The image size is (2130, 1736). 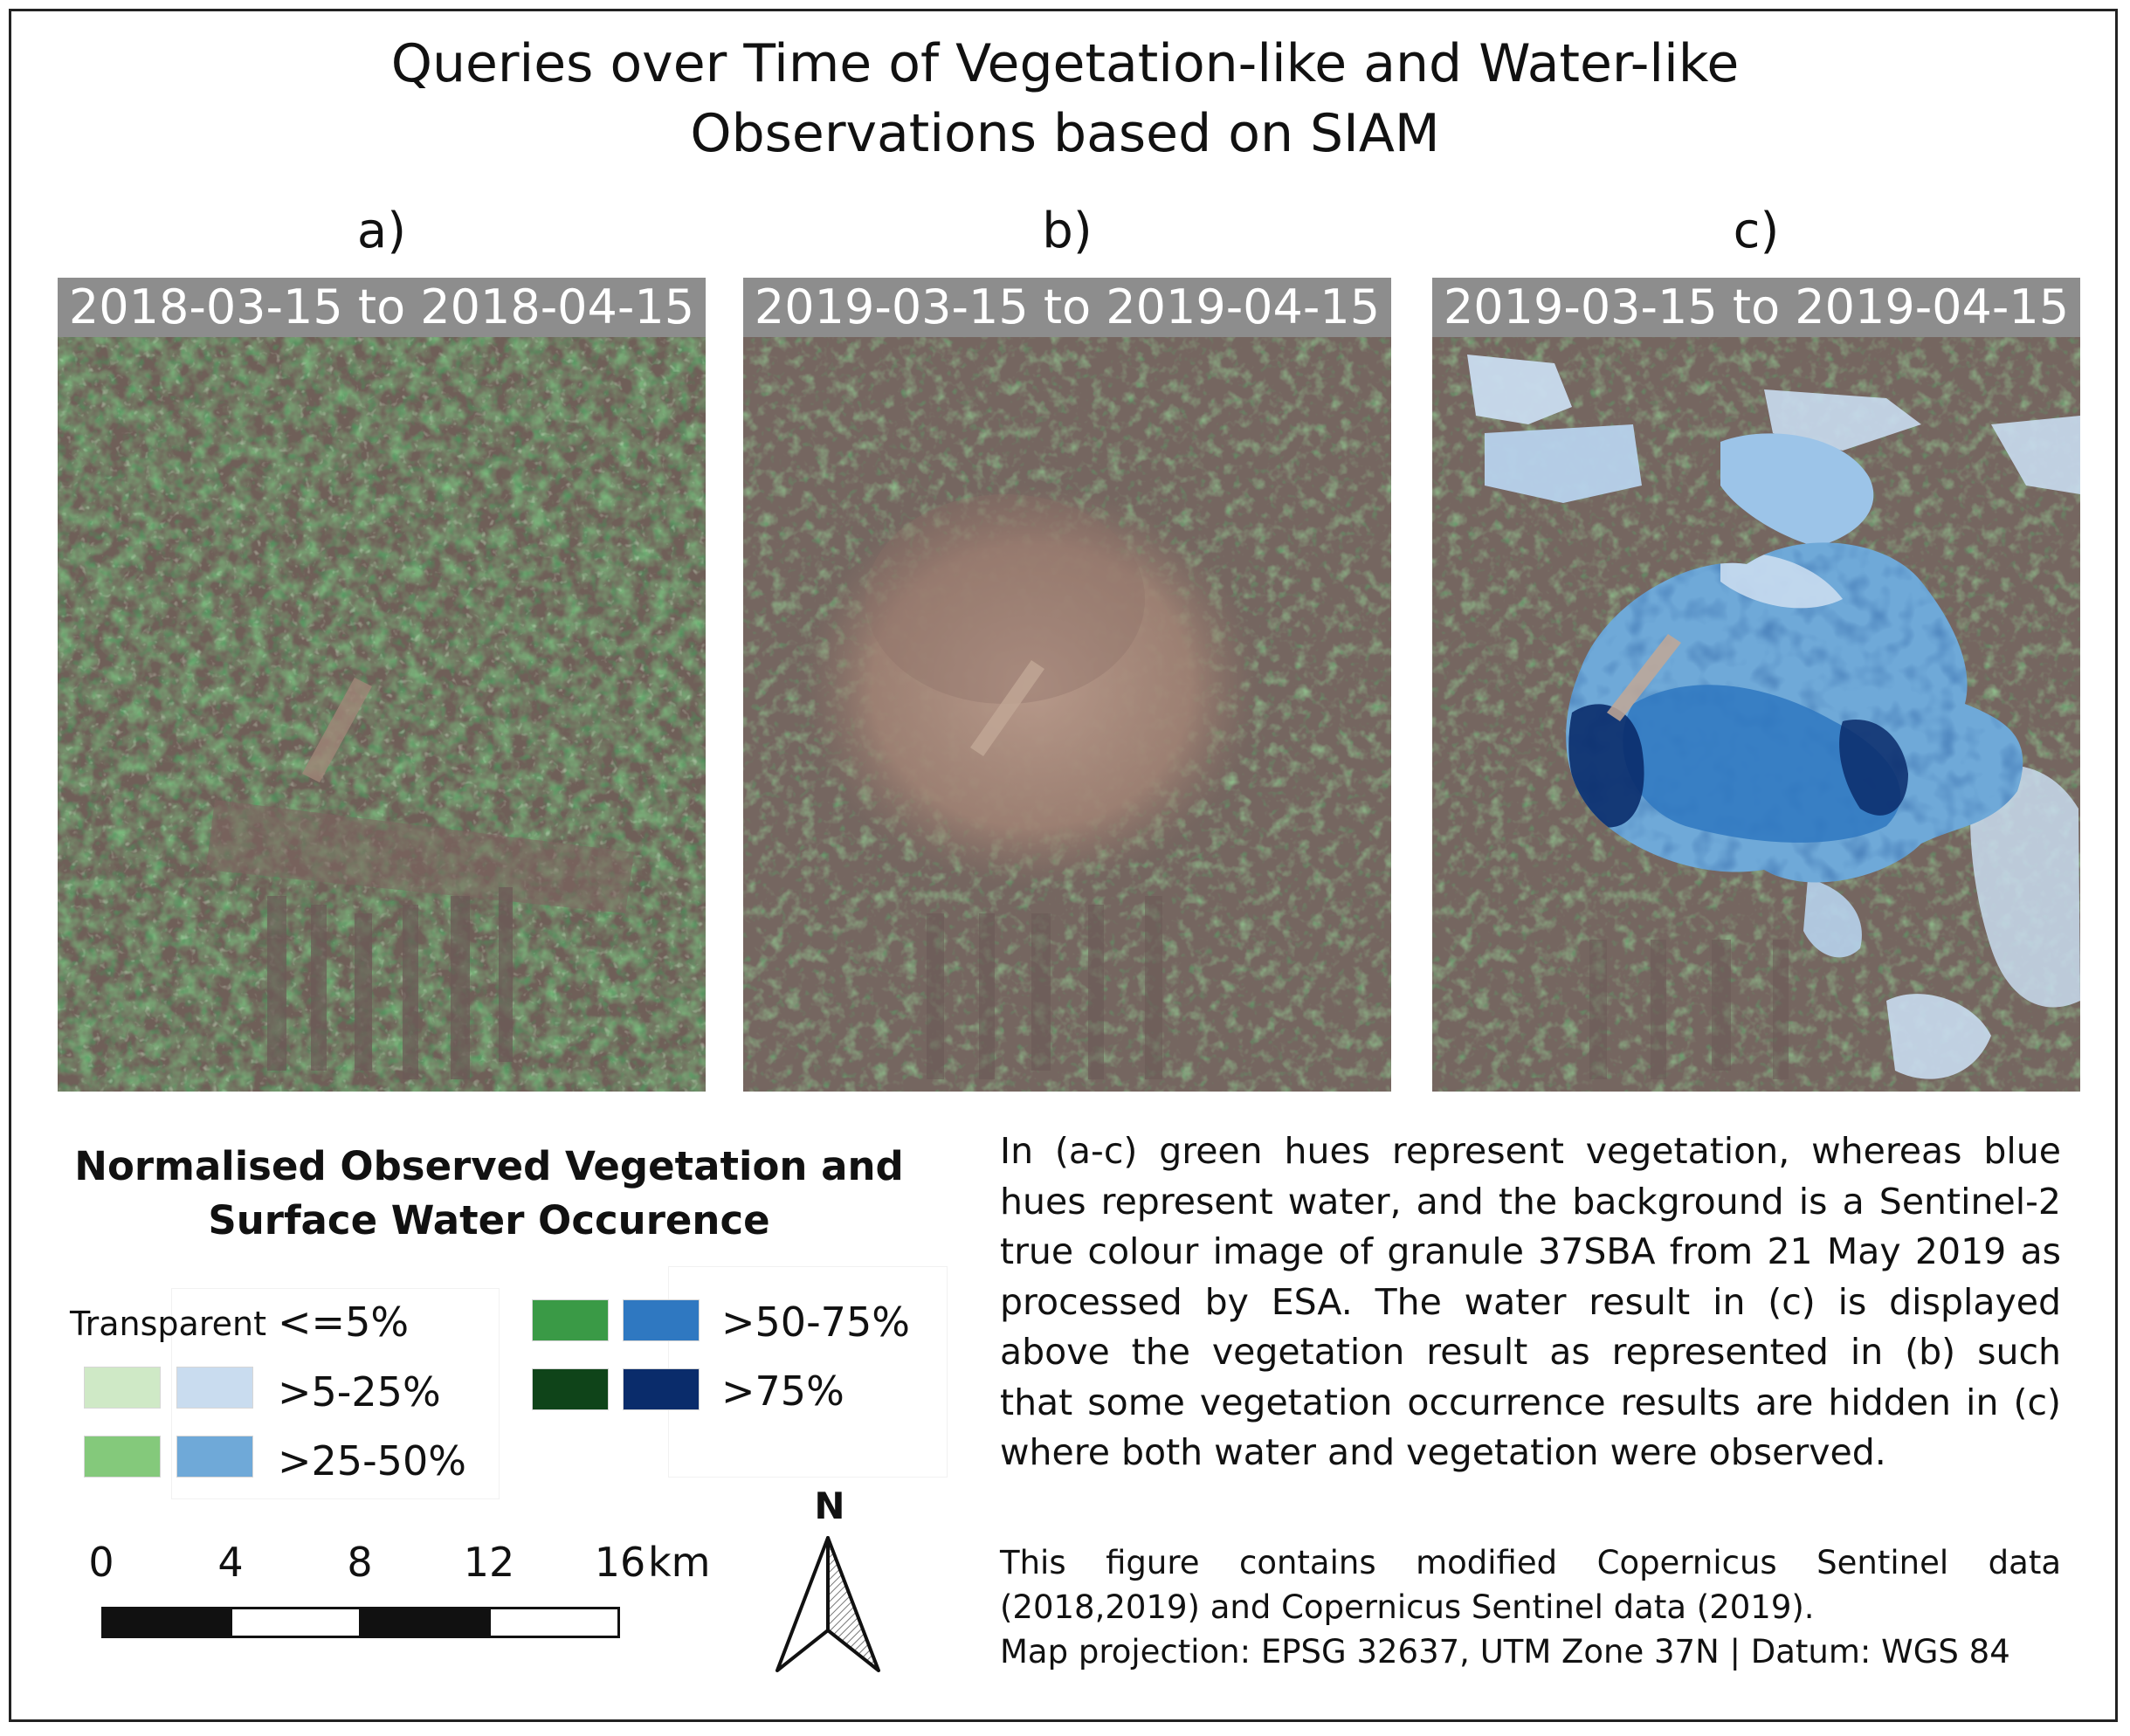 I want to click on panel-b-date-range: 2019-03-15 to 2019-04-15, so click(x=1067, y=307).